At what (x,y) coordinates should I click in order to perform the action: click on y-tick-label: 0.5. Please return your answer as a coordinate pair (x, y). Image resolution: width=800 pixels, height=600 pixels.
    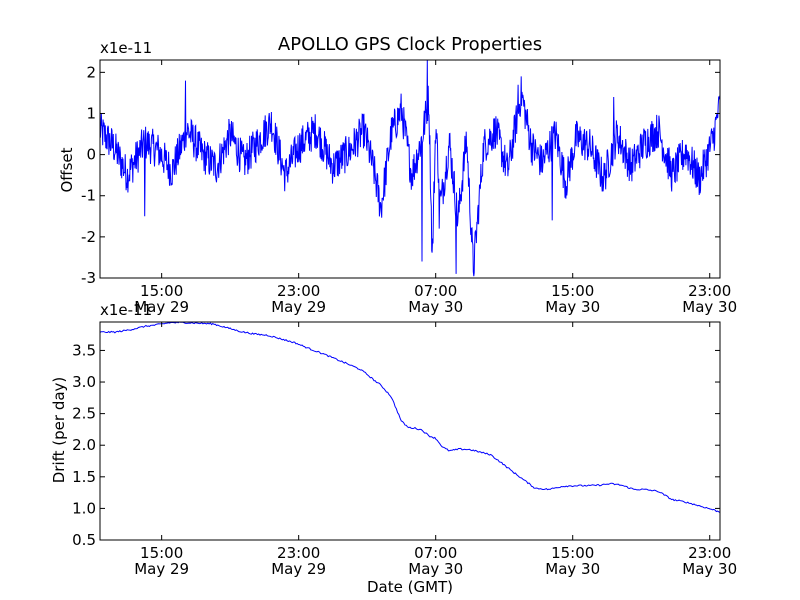
    Looking at the image, I should click on (84, 540).